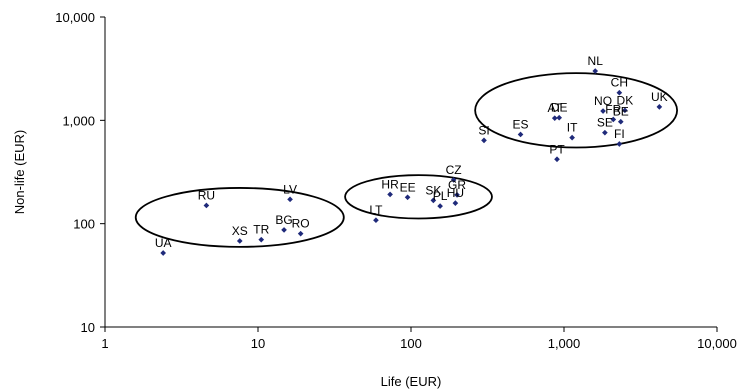  What do you see at coordinates (613, 109) in the screenshot?
I see `point-label: FR` at bounding box center [613, 109].